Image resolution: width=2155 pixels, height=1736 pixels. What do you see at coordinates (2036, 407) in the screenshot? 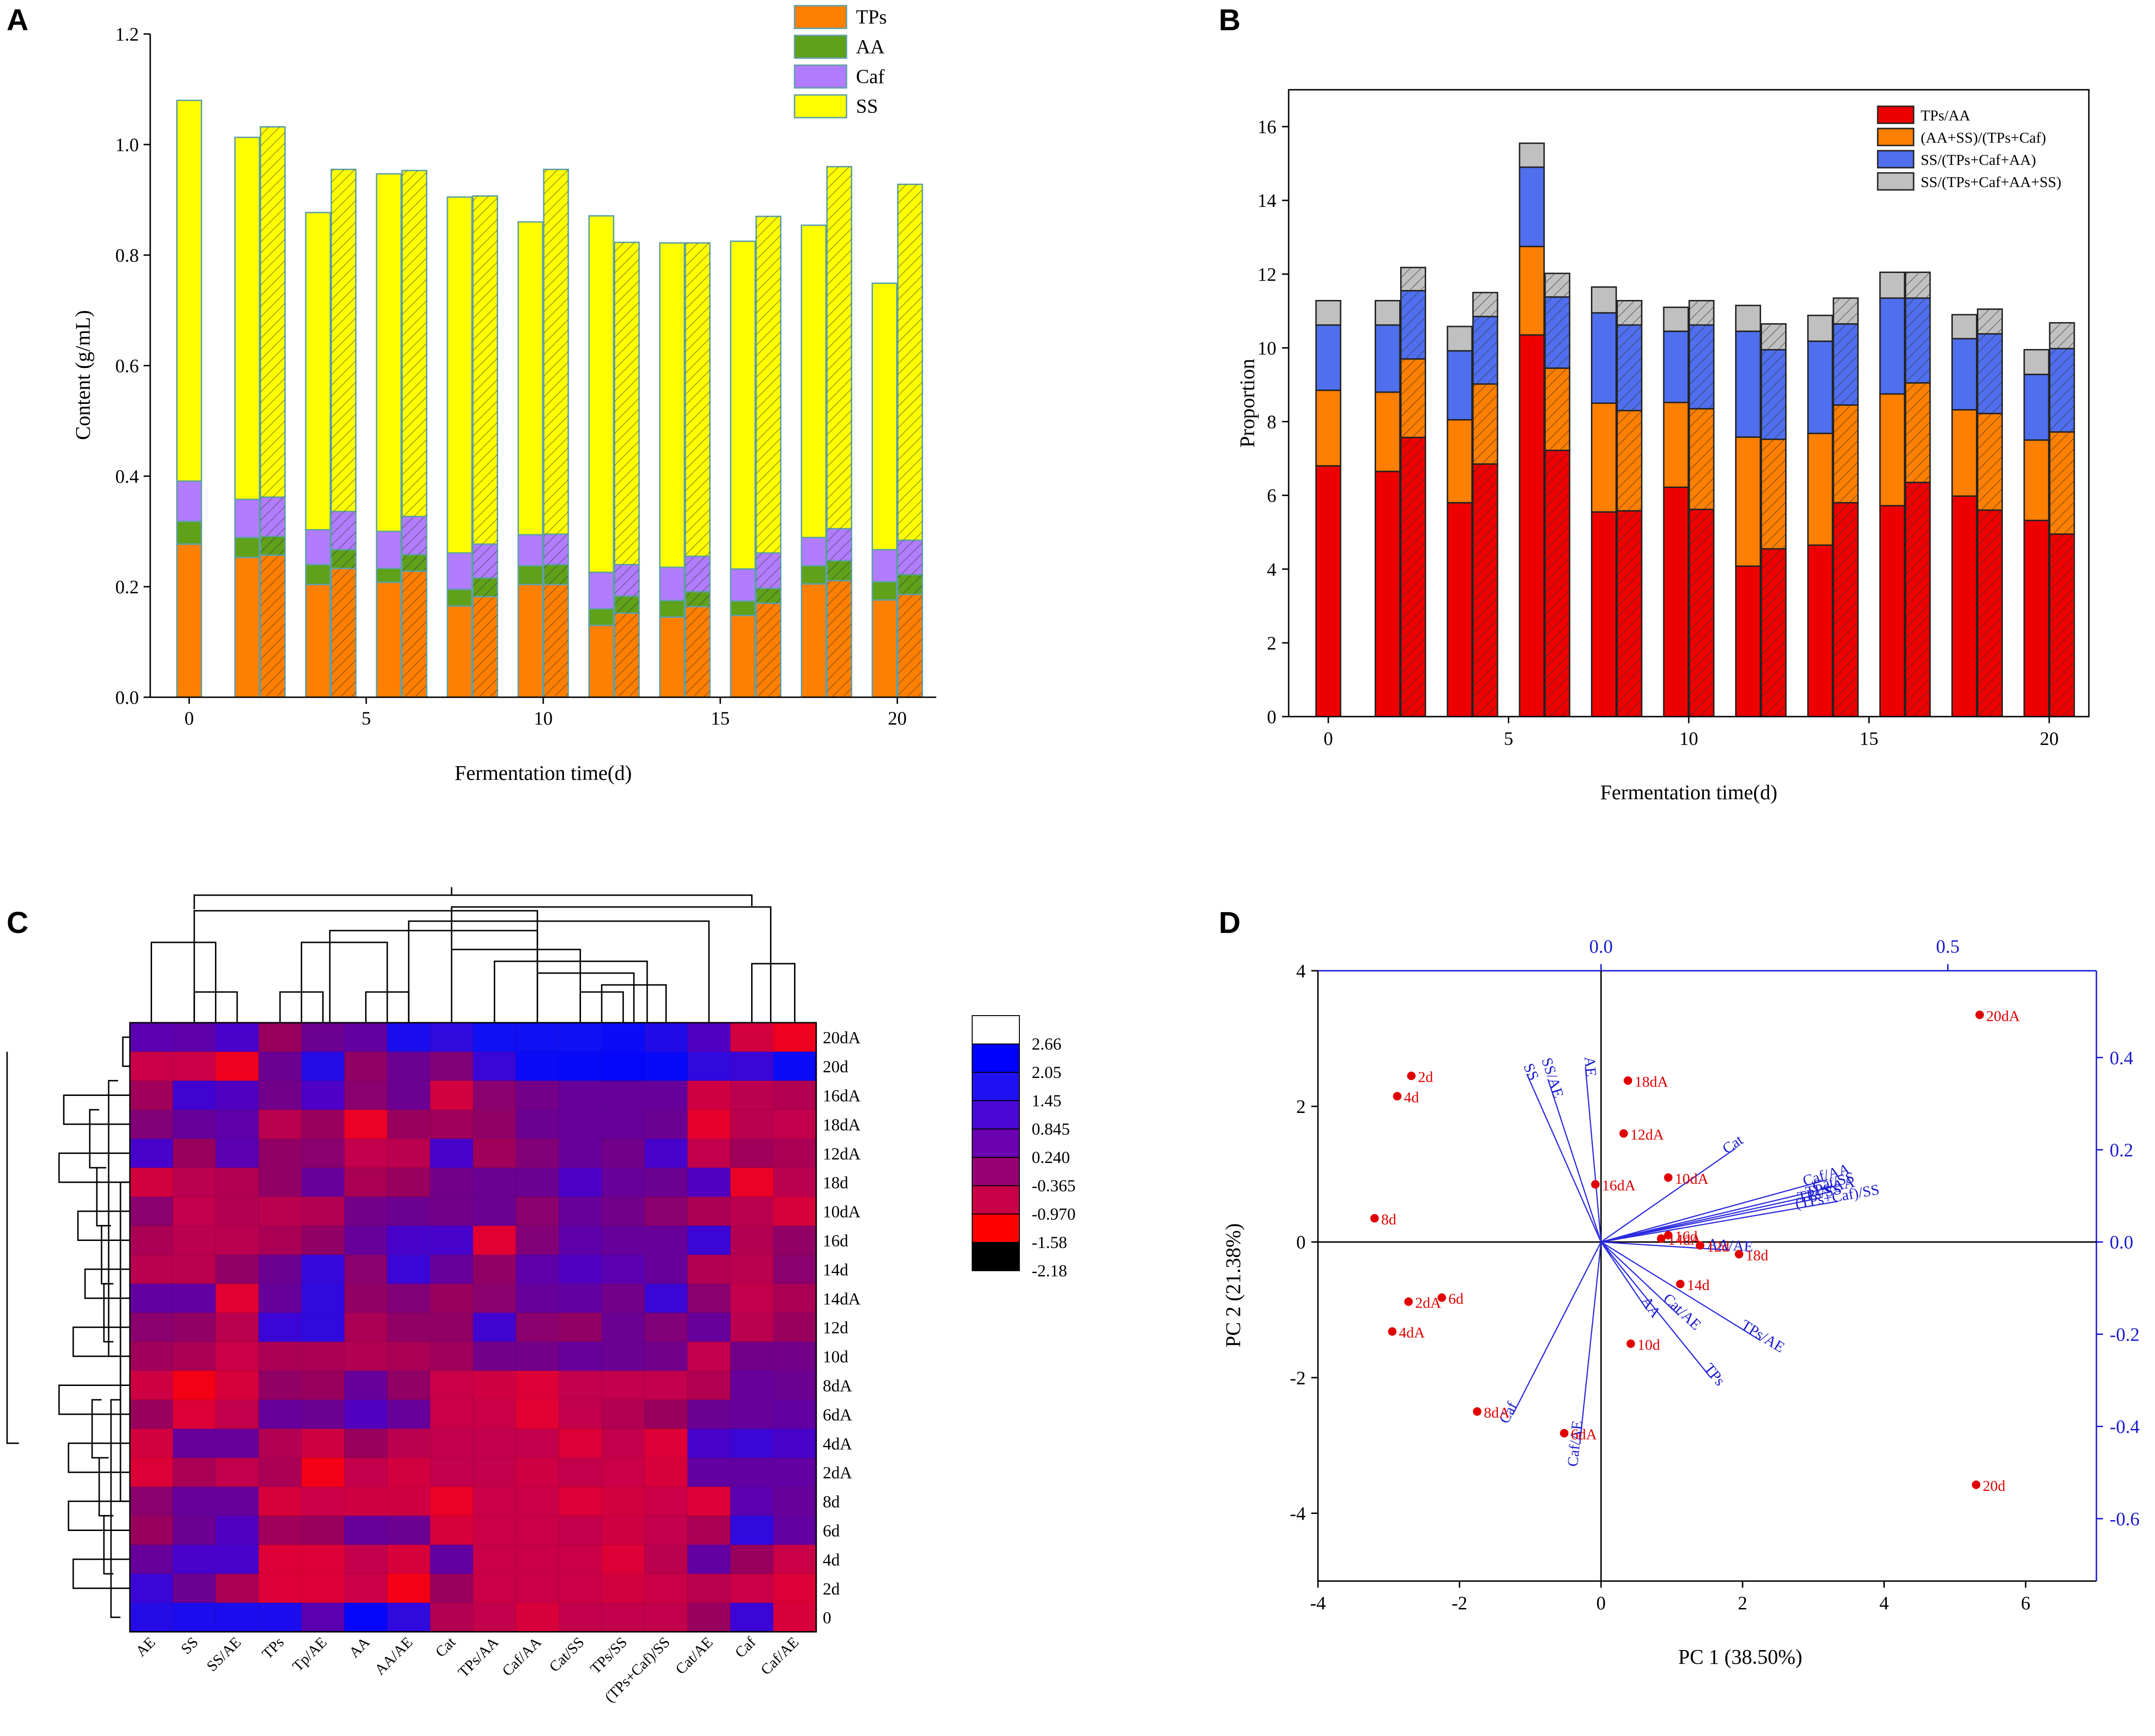
I see `bar-b-seg3` at bounding box center [2036, 407].